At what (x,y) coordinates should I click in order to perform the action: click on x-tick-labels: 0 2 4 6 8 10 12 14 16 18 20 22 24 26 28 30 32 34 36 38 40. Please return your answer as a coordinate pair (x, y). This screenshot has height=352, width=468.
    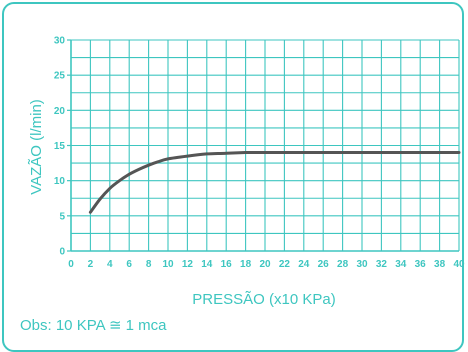
    Looking at the image, I should click on (266, 264).